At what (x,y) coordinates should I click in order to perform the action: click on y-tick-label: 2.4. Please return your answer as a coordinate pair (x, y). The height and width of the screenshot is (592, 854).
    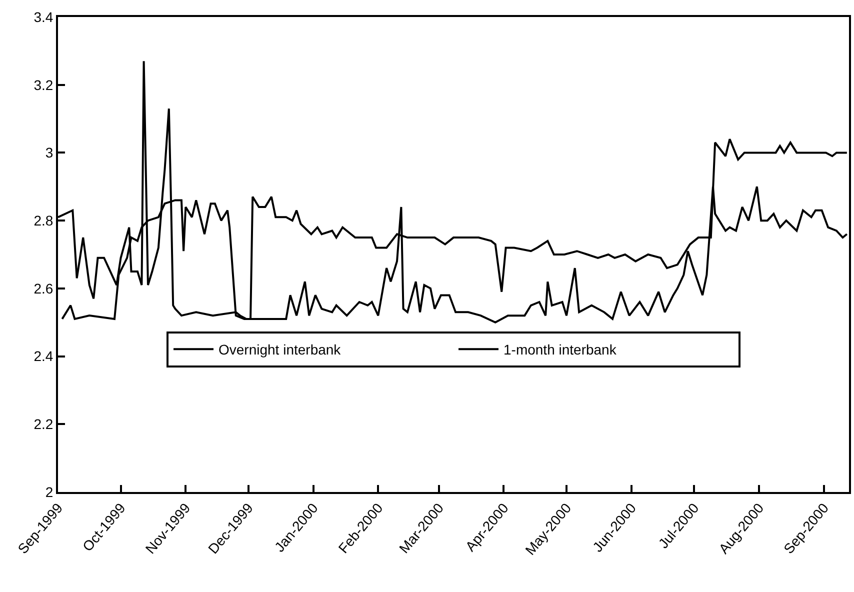
    Looking at the image, I should click on (44, 356).